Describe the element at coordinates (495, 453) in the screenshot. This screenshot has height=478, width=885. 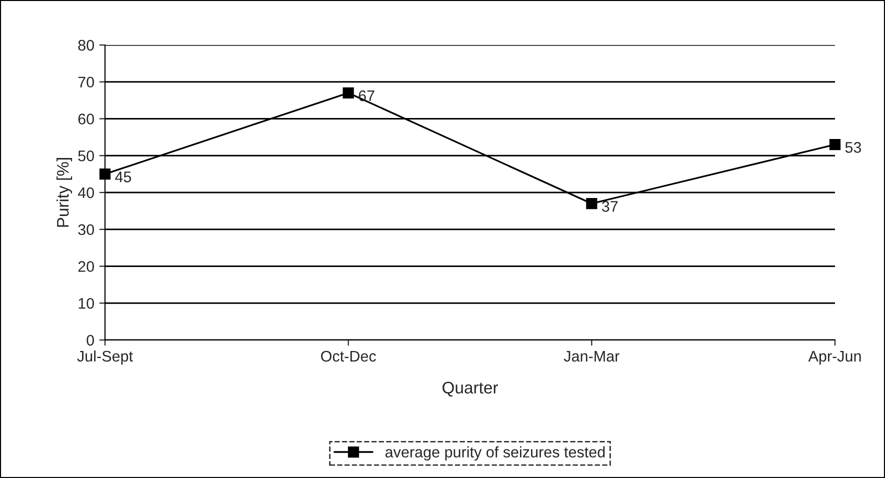
I see `legend-label: average purity of seizures tested` at that location.